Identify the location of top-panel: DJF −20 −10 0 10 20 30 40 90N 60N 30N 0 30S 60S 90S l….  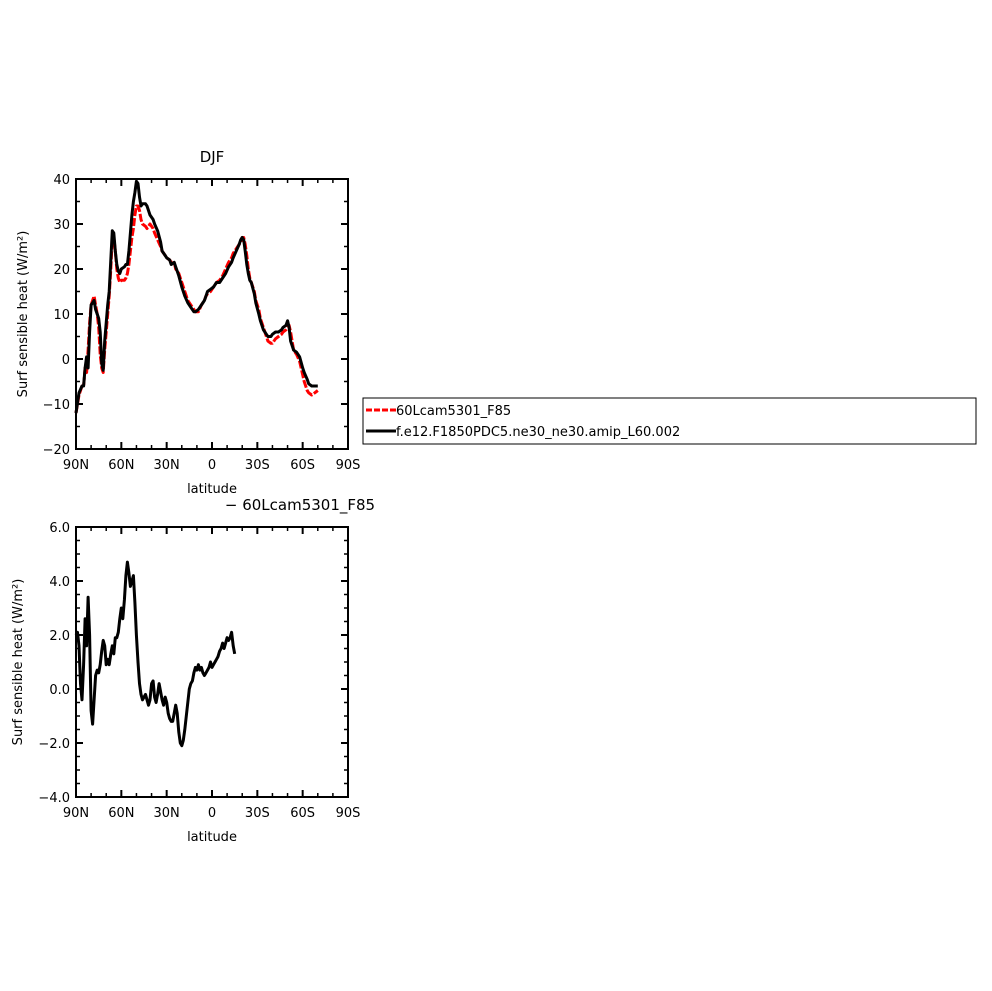
(188, 322).